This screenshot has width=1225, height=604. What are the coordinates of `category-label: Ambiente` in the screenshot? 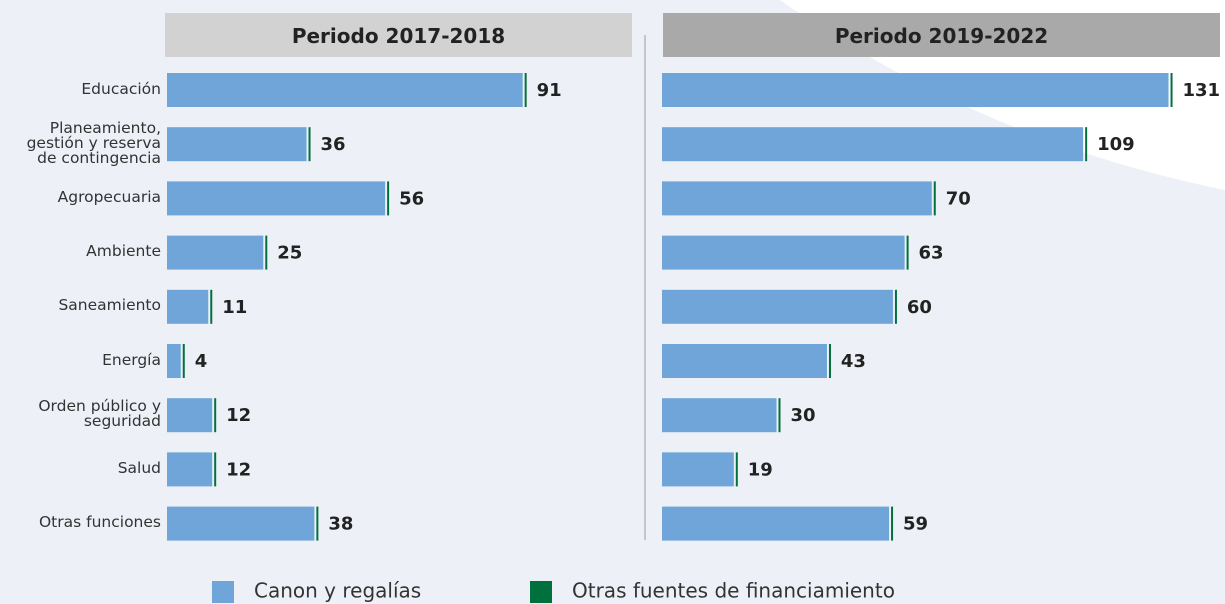 It's located at (123, 251).